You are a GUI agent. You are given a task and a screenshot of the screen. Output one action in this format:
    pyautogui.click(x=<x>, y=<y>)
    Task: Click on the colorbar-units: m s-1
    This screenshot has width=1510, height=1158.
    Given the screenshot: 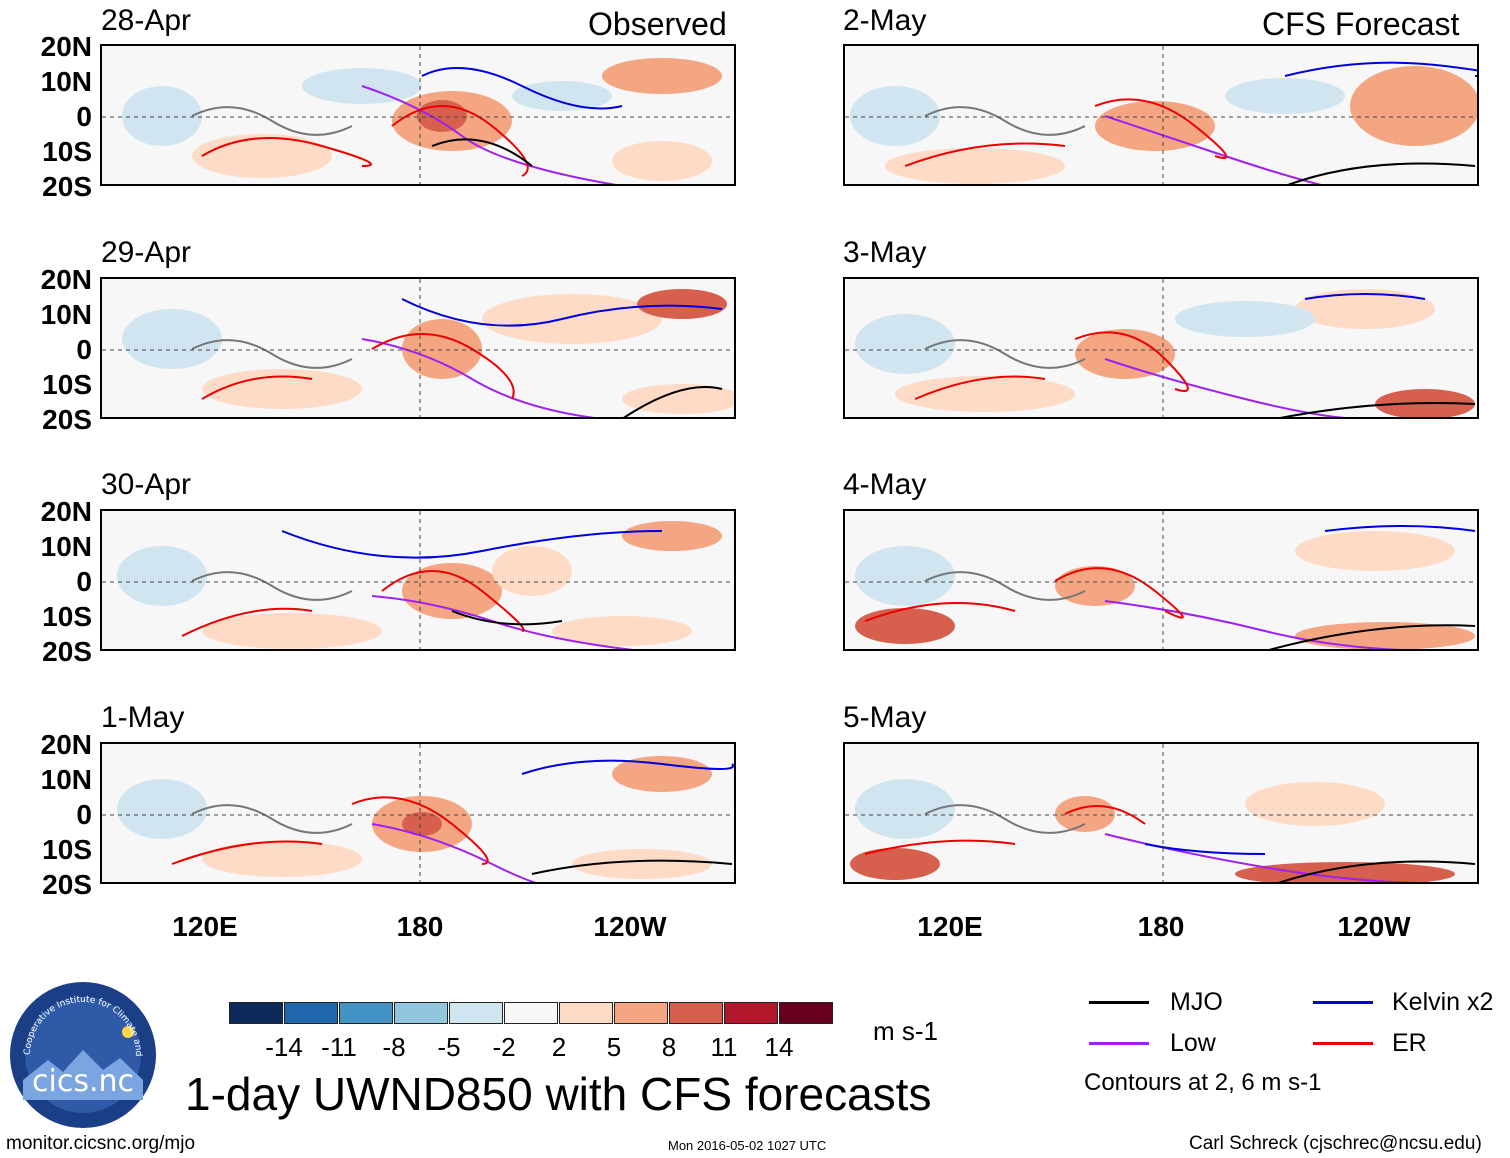 What is the action you would take?
    pyautogui.click(x=905, y=1031)
    